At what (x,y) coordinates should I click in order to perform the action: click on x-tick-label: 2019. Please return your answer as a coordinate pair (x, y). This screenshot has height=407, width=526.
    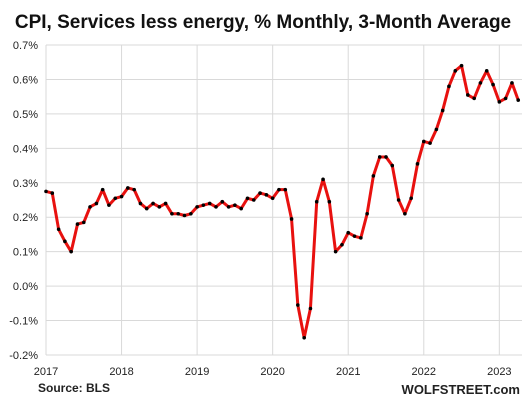
    Looking at the image, I should click on (197, 372).